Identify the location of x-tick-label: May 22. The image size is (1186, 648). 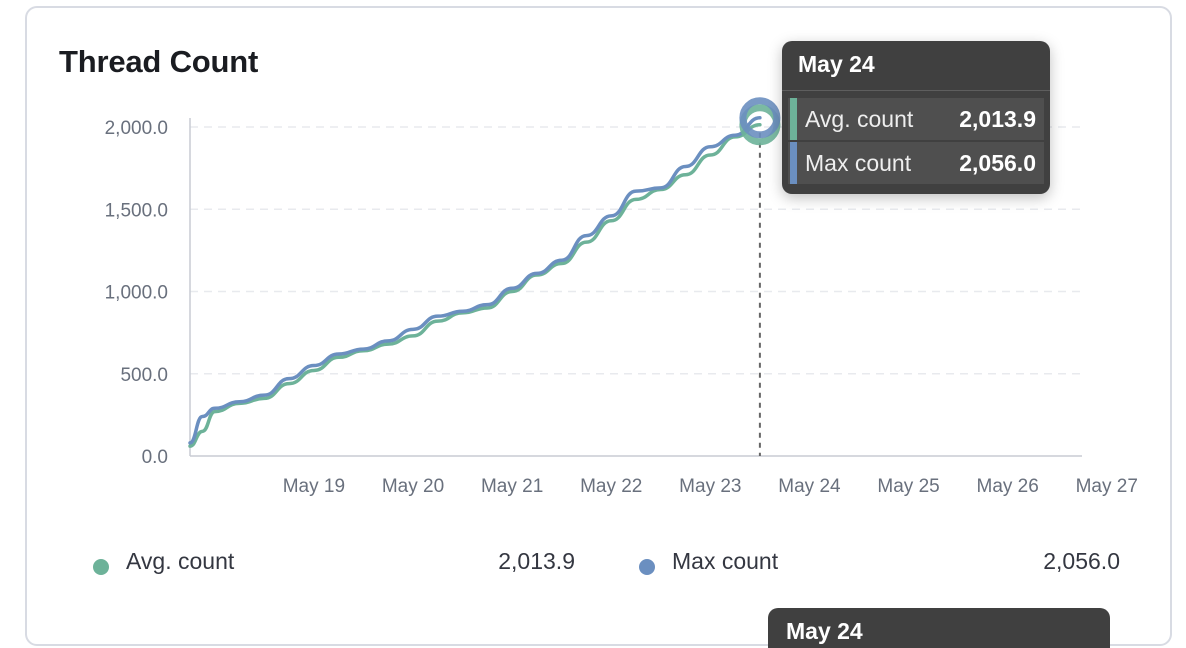
(611, 486).